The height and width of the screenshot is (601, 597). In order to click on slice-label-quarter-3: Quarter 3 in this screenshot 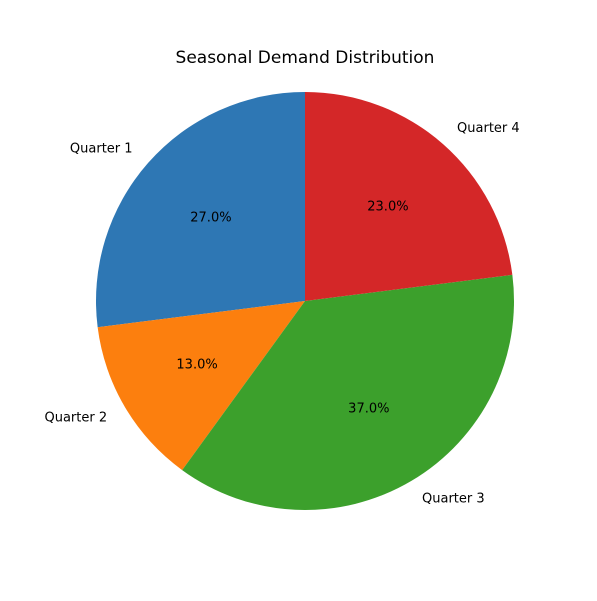, I will do `click(453, 498)`.